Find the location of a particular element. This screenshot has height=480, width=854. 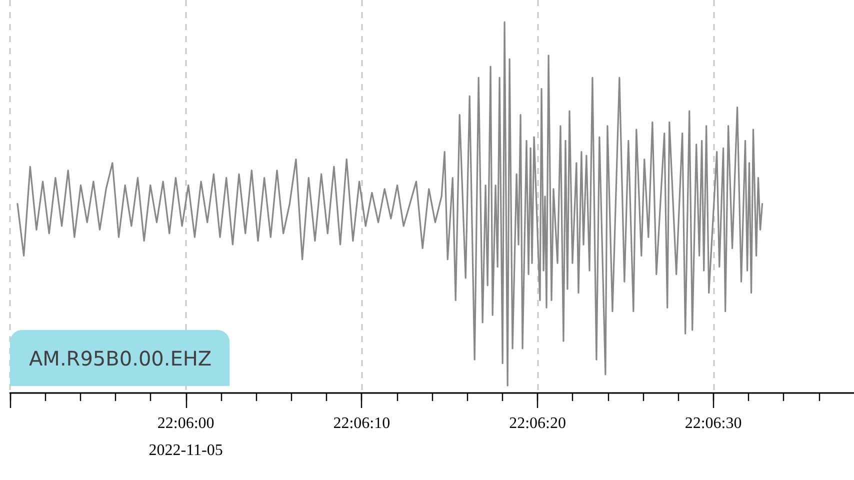

x-tick-label: 22:06:20 is located at coordinates (537, 423).